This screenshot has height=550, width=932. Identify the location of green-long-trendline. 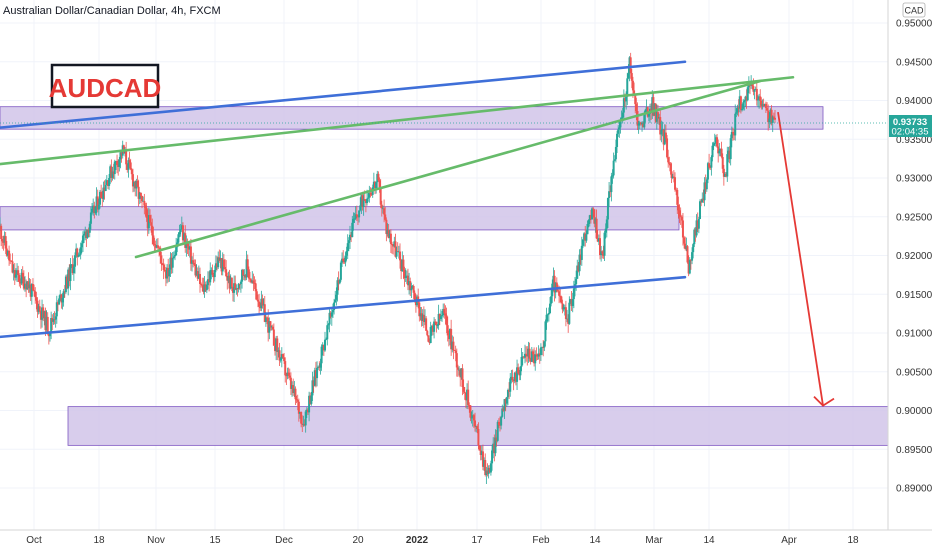
(397, 120).